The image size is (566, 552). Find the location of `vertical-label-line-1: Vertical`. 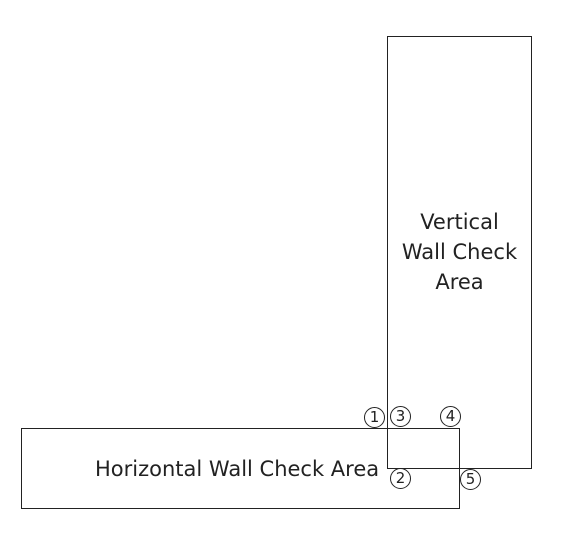

vertical-label-line-1: Vertical is located at coordinates (459, 222).